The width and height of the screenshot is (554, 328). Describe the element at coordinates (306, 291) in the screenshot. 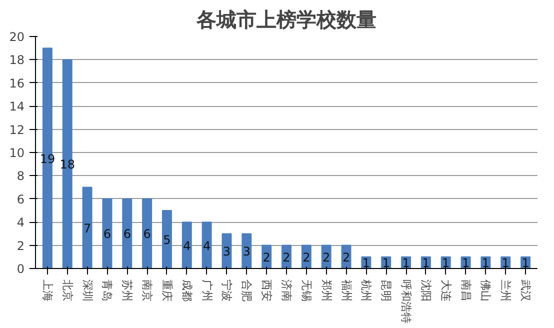

I see `x-tick-label: 无锡` at that location.